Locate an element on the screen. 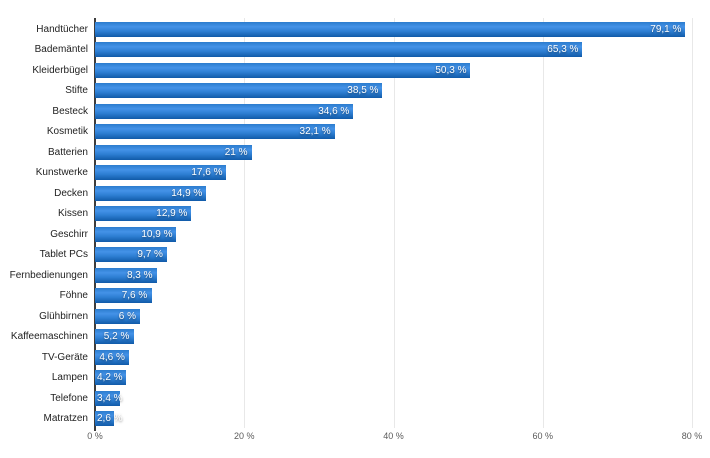 This screenshot has height=458, width=710. category-label: Bademäntel is located at coordinates (61, 50).